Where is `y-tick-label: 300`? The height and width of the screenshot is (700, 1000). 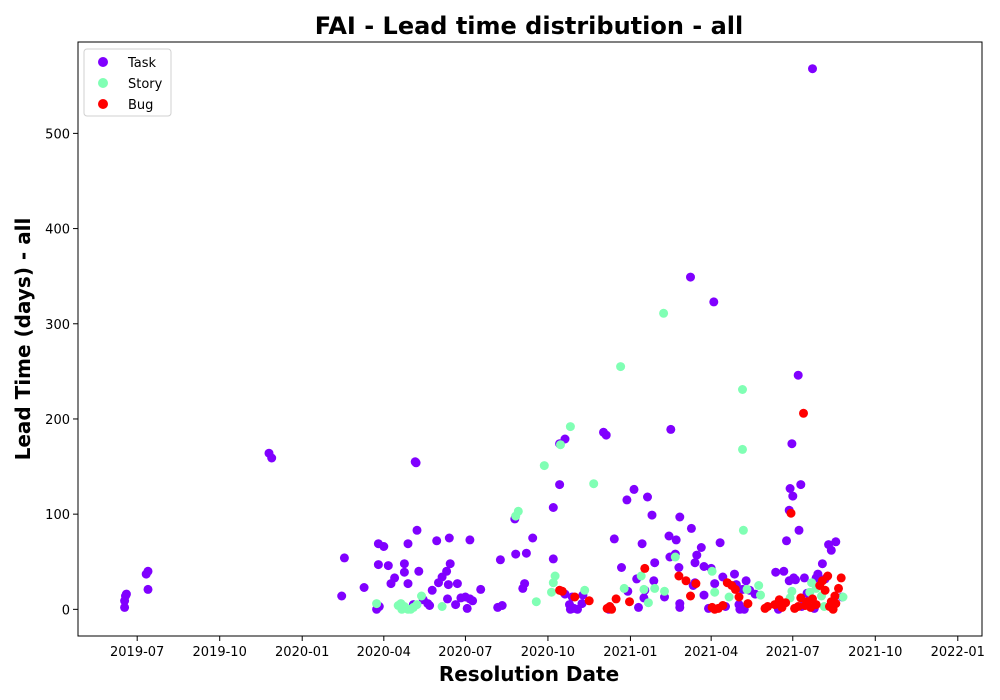
y-tick-label: 300 is located at coordinates (57, 325).